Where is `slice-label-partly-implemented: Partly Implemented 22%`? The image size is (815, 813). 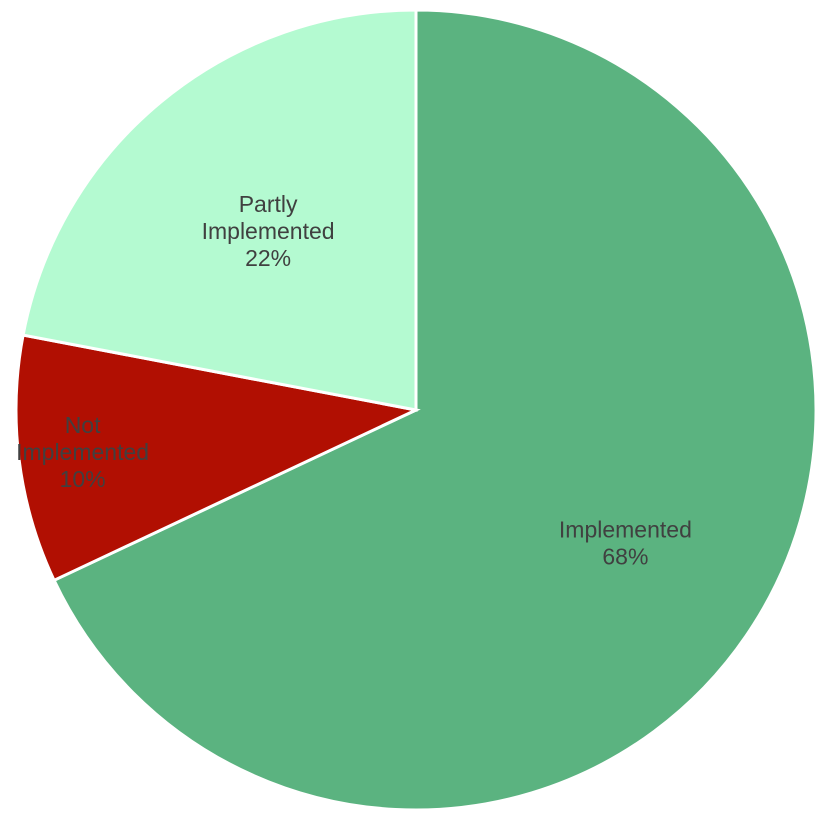
slice-label-partly-implemented: Partly Implemented 22% is located at coordinates (268, 231).